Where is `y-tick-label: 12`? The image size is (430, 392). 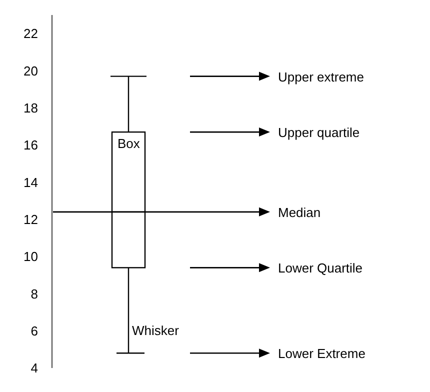 y-tick-label: 12 is located at coordinates (31, 219).